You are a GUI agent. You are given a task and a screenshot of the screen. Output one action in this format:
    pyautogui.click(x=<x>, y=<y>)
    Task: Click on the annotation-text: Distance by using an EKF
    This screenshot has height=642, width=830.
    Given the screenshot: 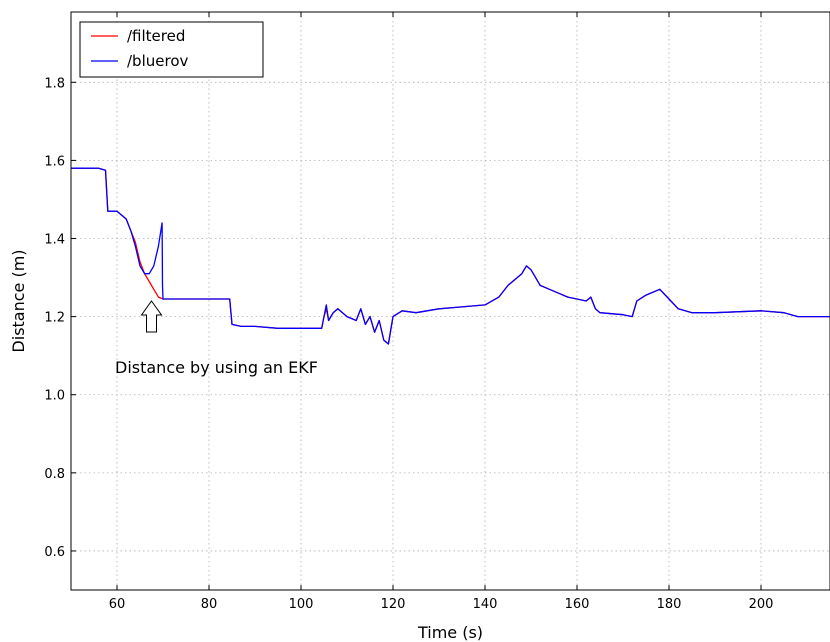 What is the action you would take?
    pyautogui.click(x=216, y=367)
    